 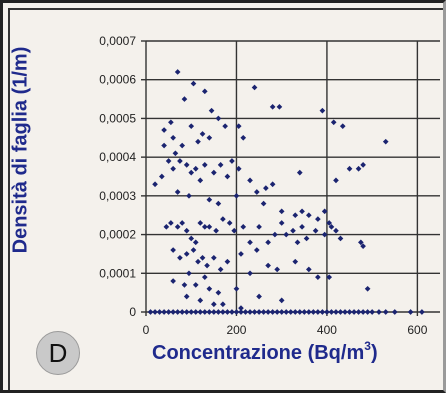 I want to click on x-axis-label-end: ), so click(x=374, y=353).